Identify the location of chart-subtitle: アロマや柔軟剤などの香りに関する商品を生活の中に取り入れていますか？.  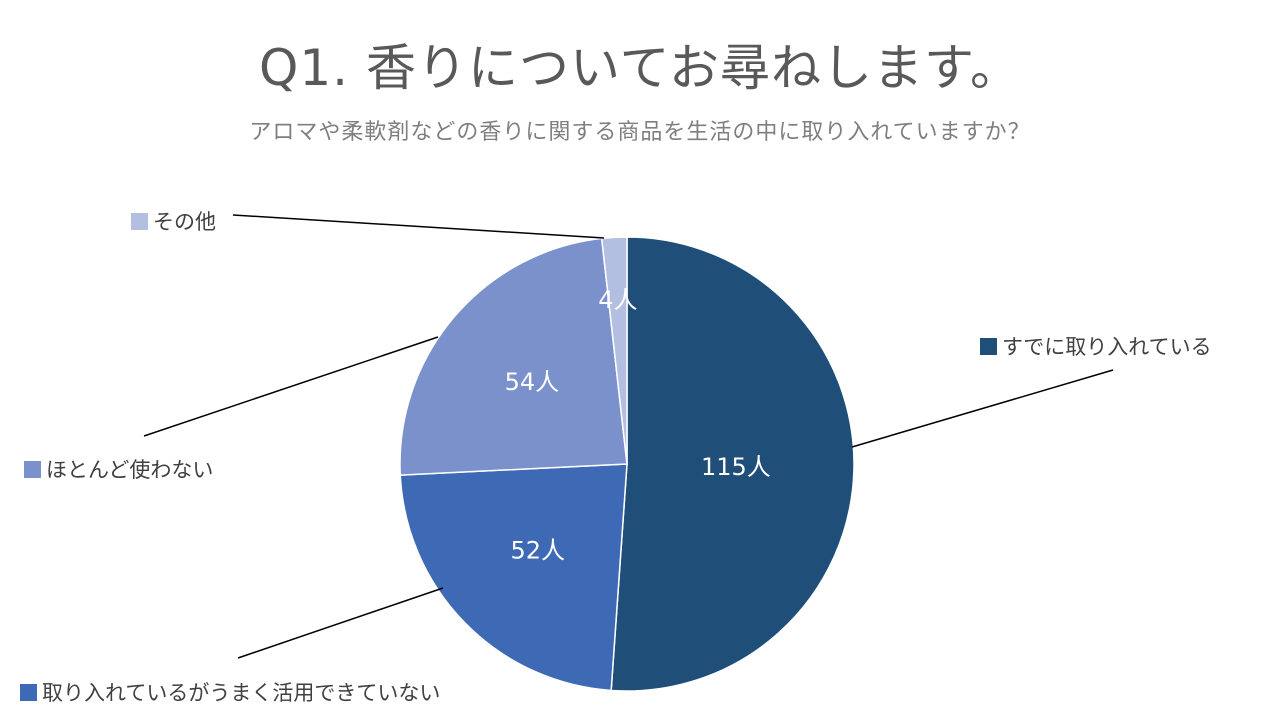
(640, 132).